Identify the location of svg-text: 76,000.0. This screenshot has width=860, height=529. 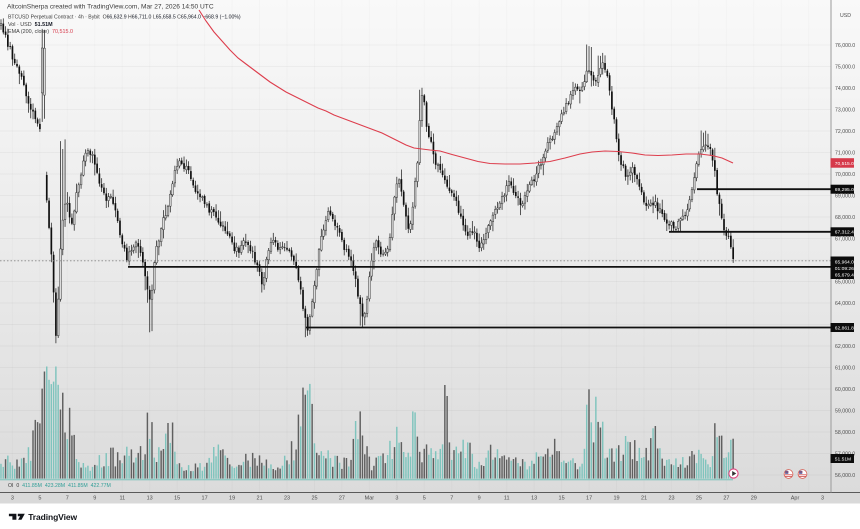
(845, 46).